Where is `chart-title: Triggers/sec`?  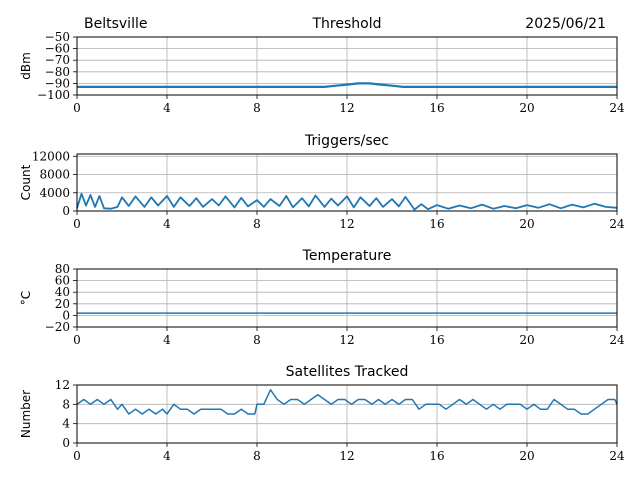
chart-title: Triggers/sec is located at coordinates (346, 141).